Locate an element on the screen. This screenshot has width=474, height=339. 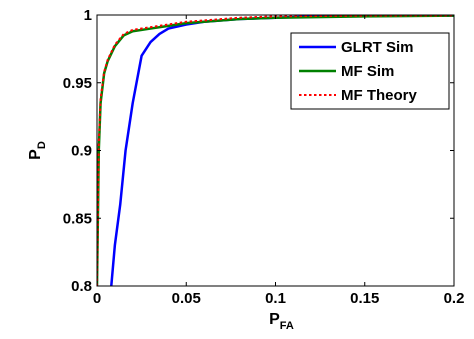
legend-box is located at coordinates (370, 71).